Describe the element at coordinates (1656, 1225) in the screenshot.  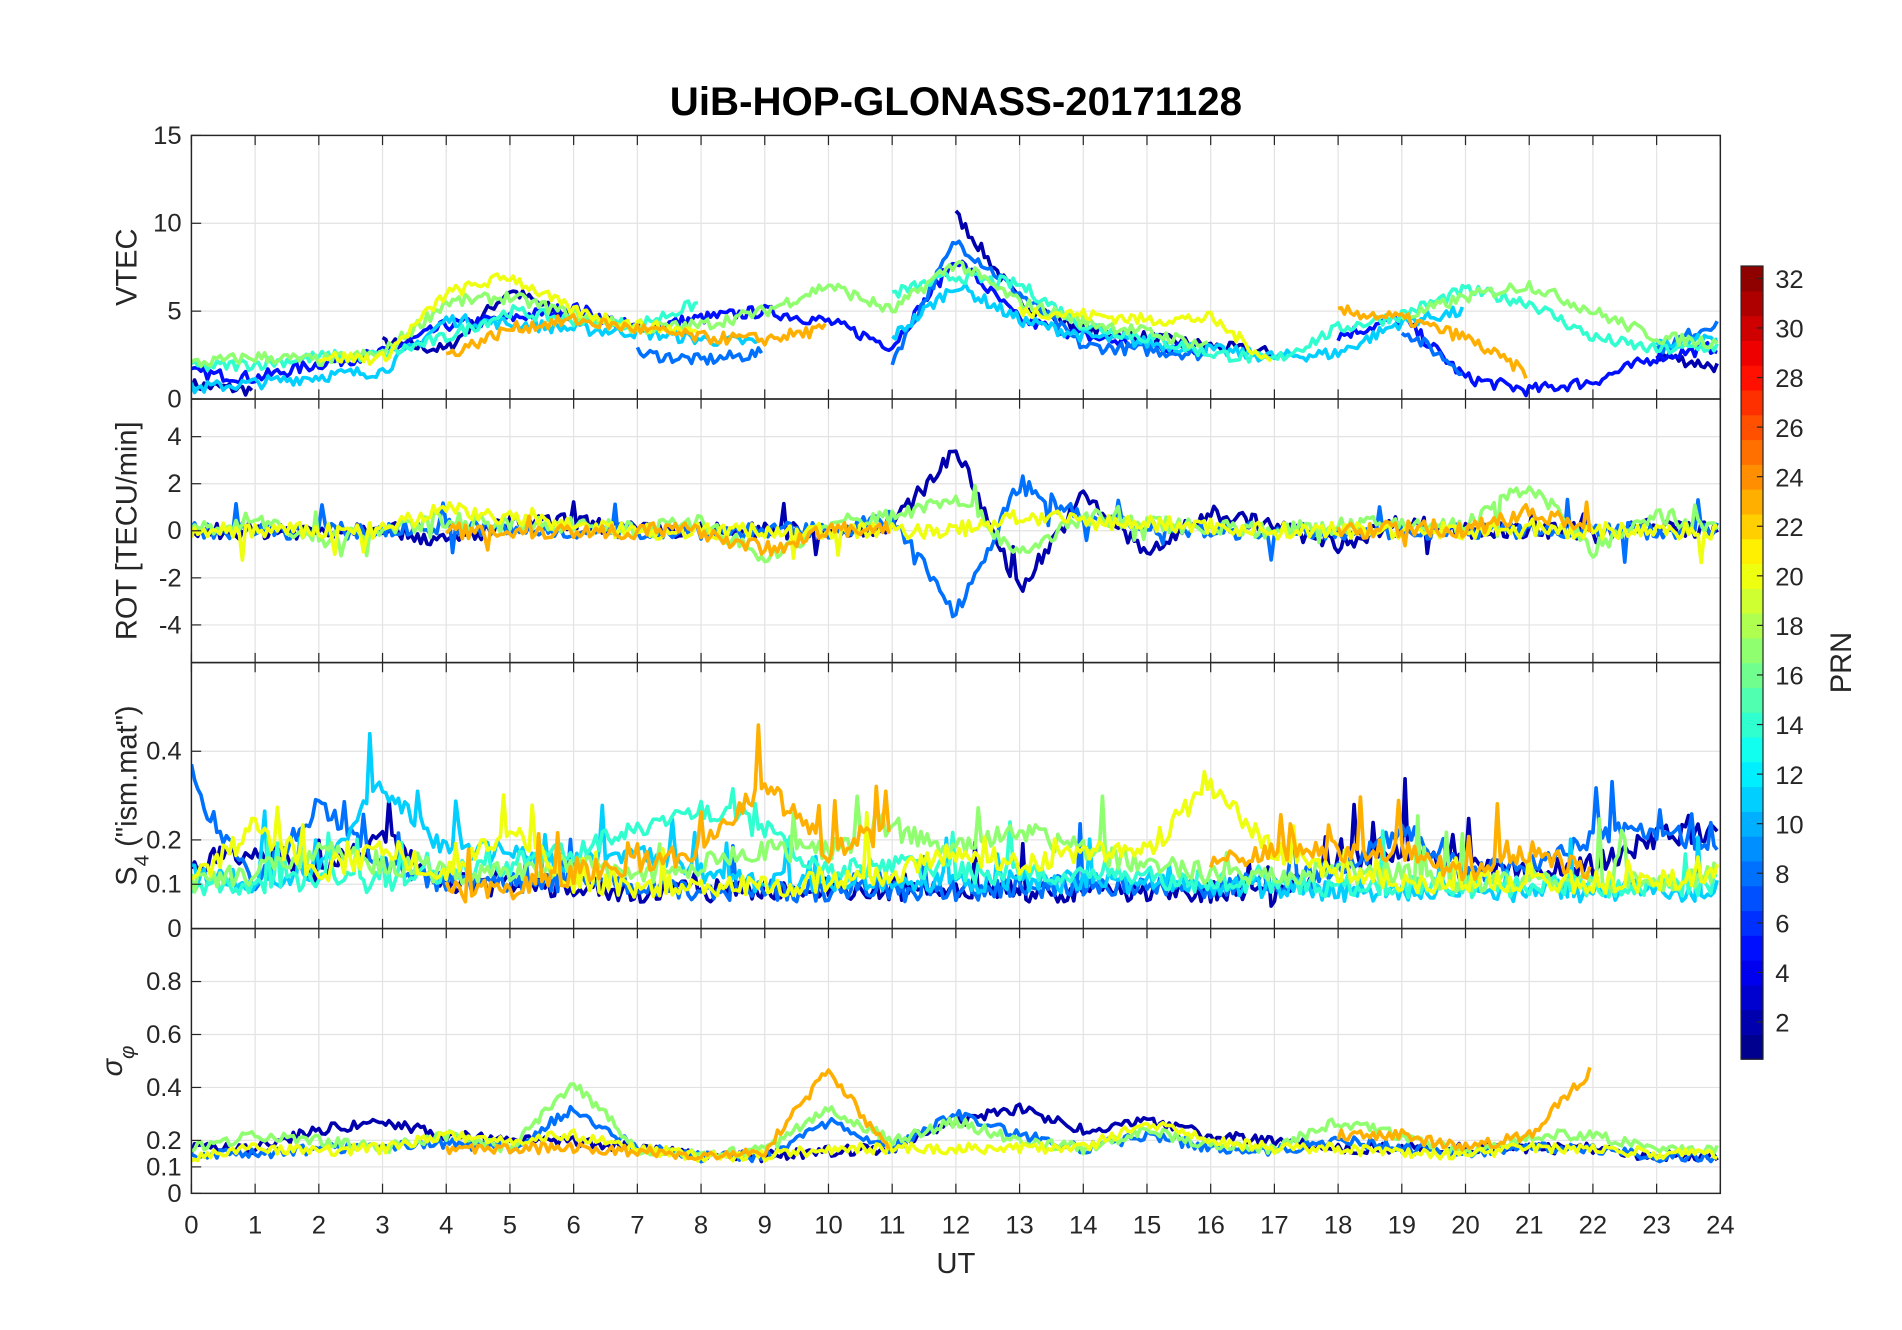
I see `x-tick-label: 23` at that location.